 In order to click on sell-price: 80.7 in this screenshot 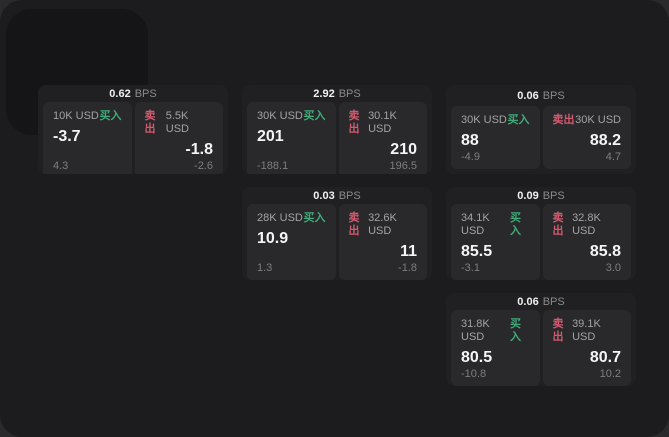, I will do `click(605, 357)`.